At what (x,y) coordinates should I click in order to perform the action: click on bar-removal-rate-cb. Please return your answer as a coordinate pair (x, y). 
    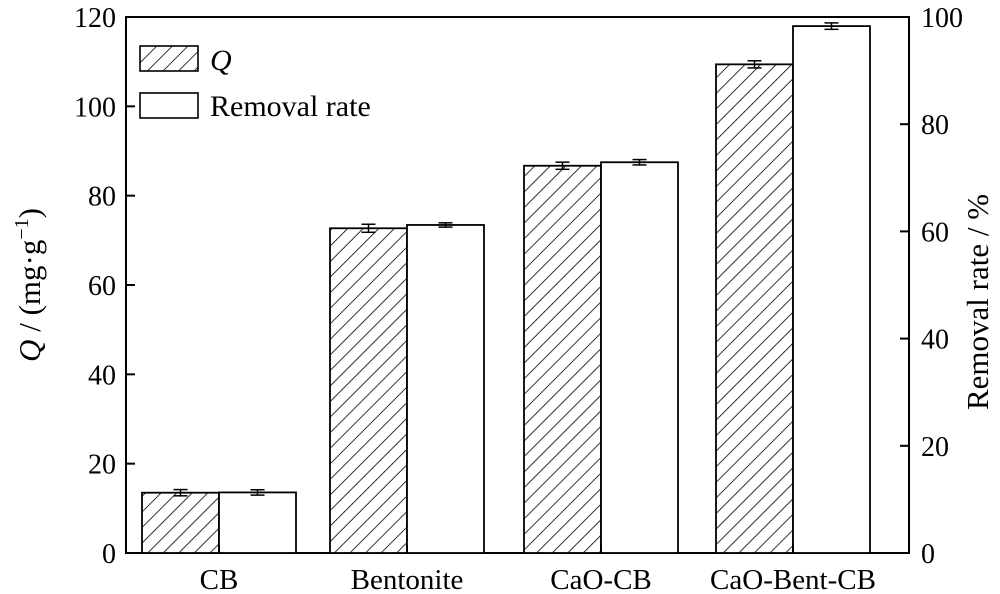
    Looking at the image, I should click on (257, 522).